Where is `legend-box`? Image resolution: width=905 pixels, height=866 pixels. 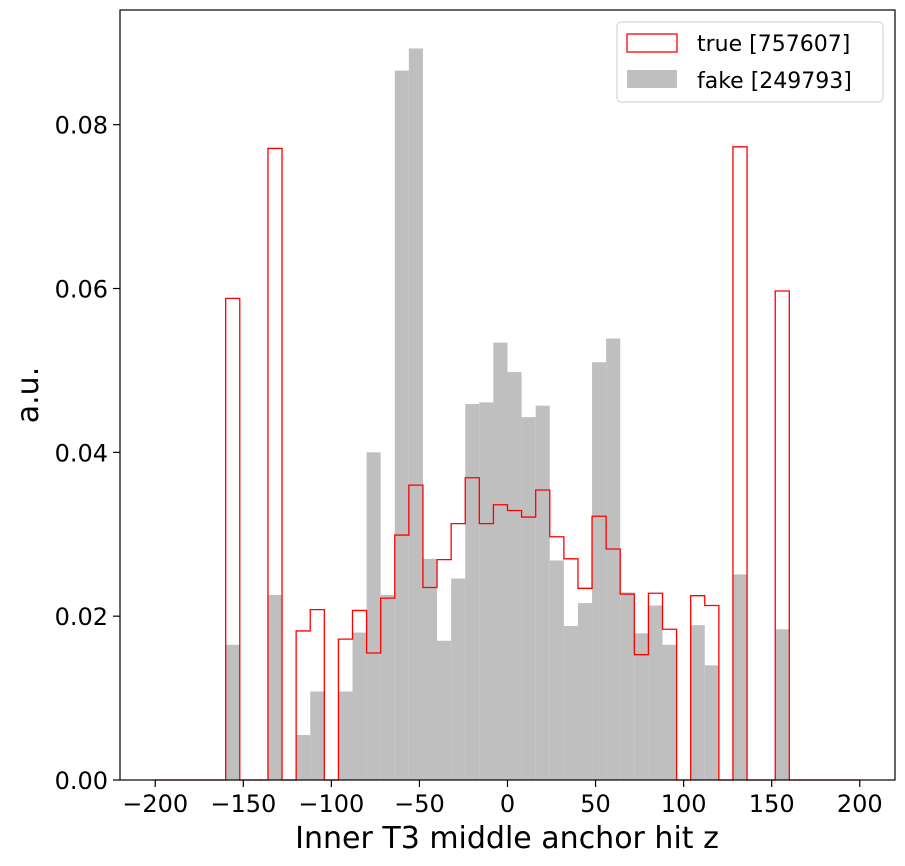
legend-box is located at coordinates (750, 62).